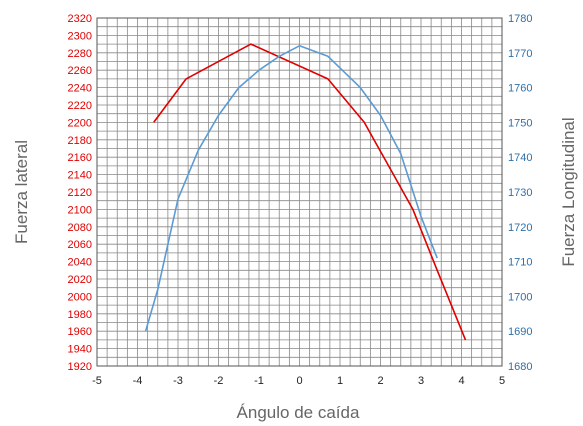  What do you see at coordinates (80, 19) in the screenshot?
I see `y-left-tick-label: 2320` at bounding box center [80, 19].